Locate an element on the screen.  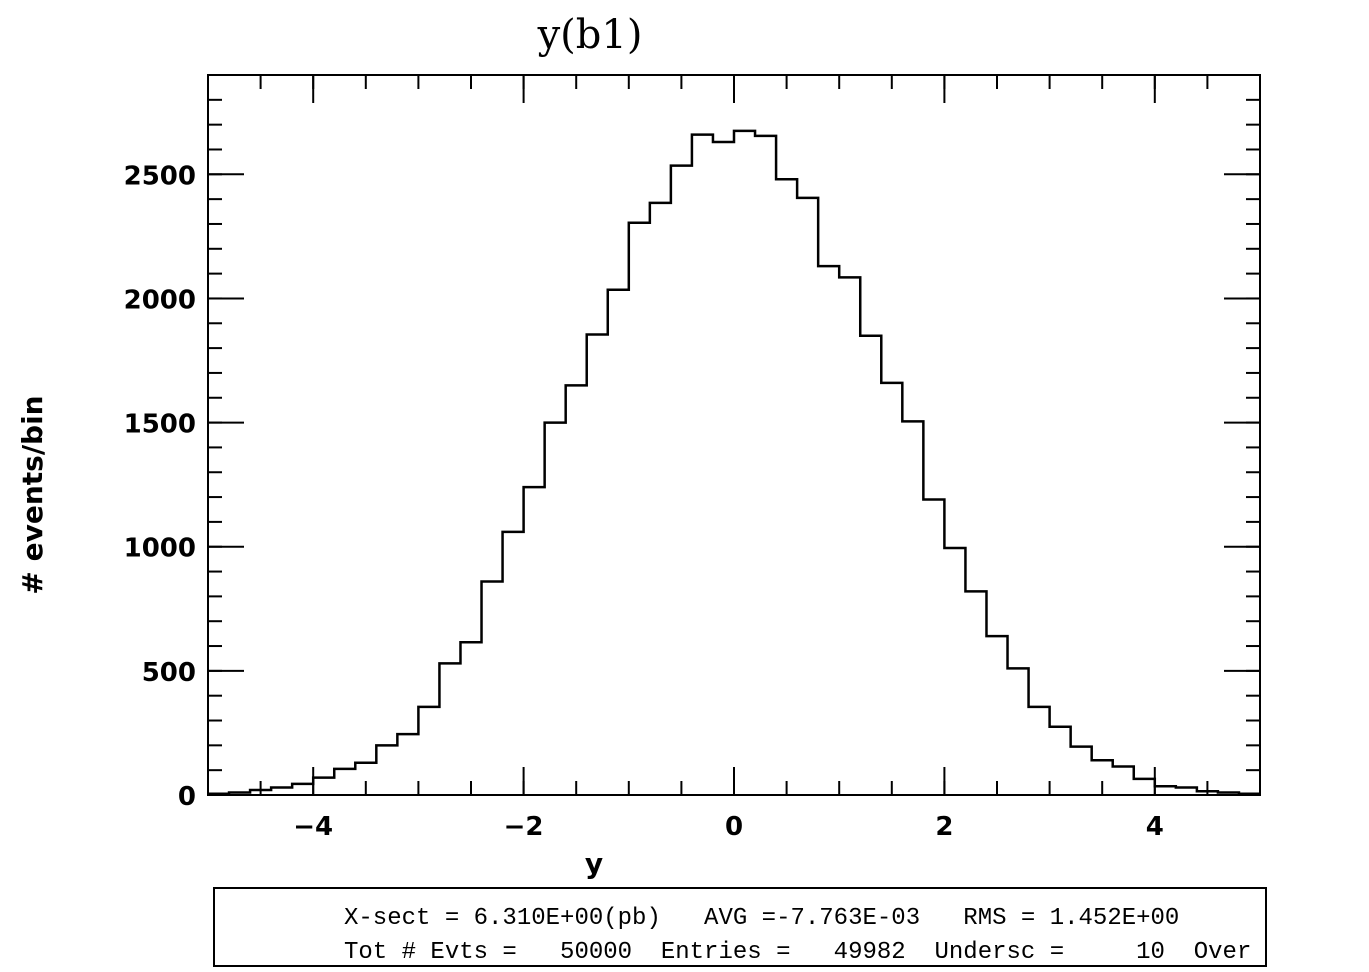
y-tick-label: 2000 is located at coordinates (160, 300).